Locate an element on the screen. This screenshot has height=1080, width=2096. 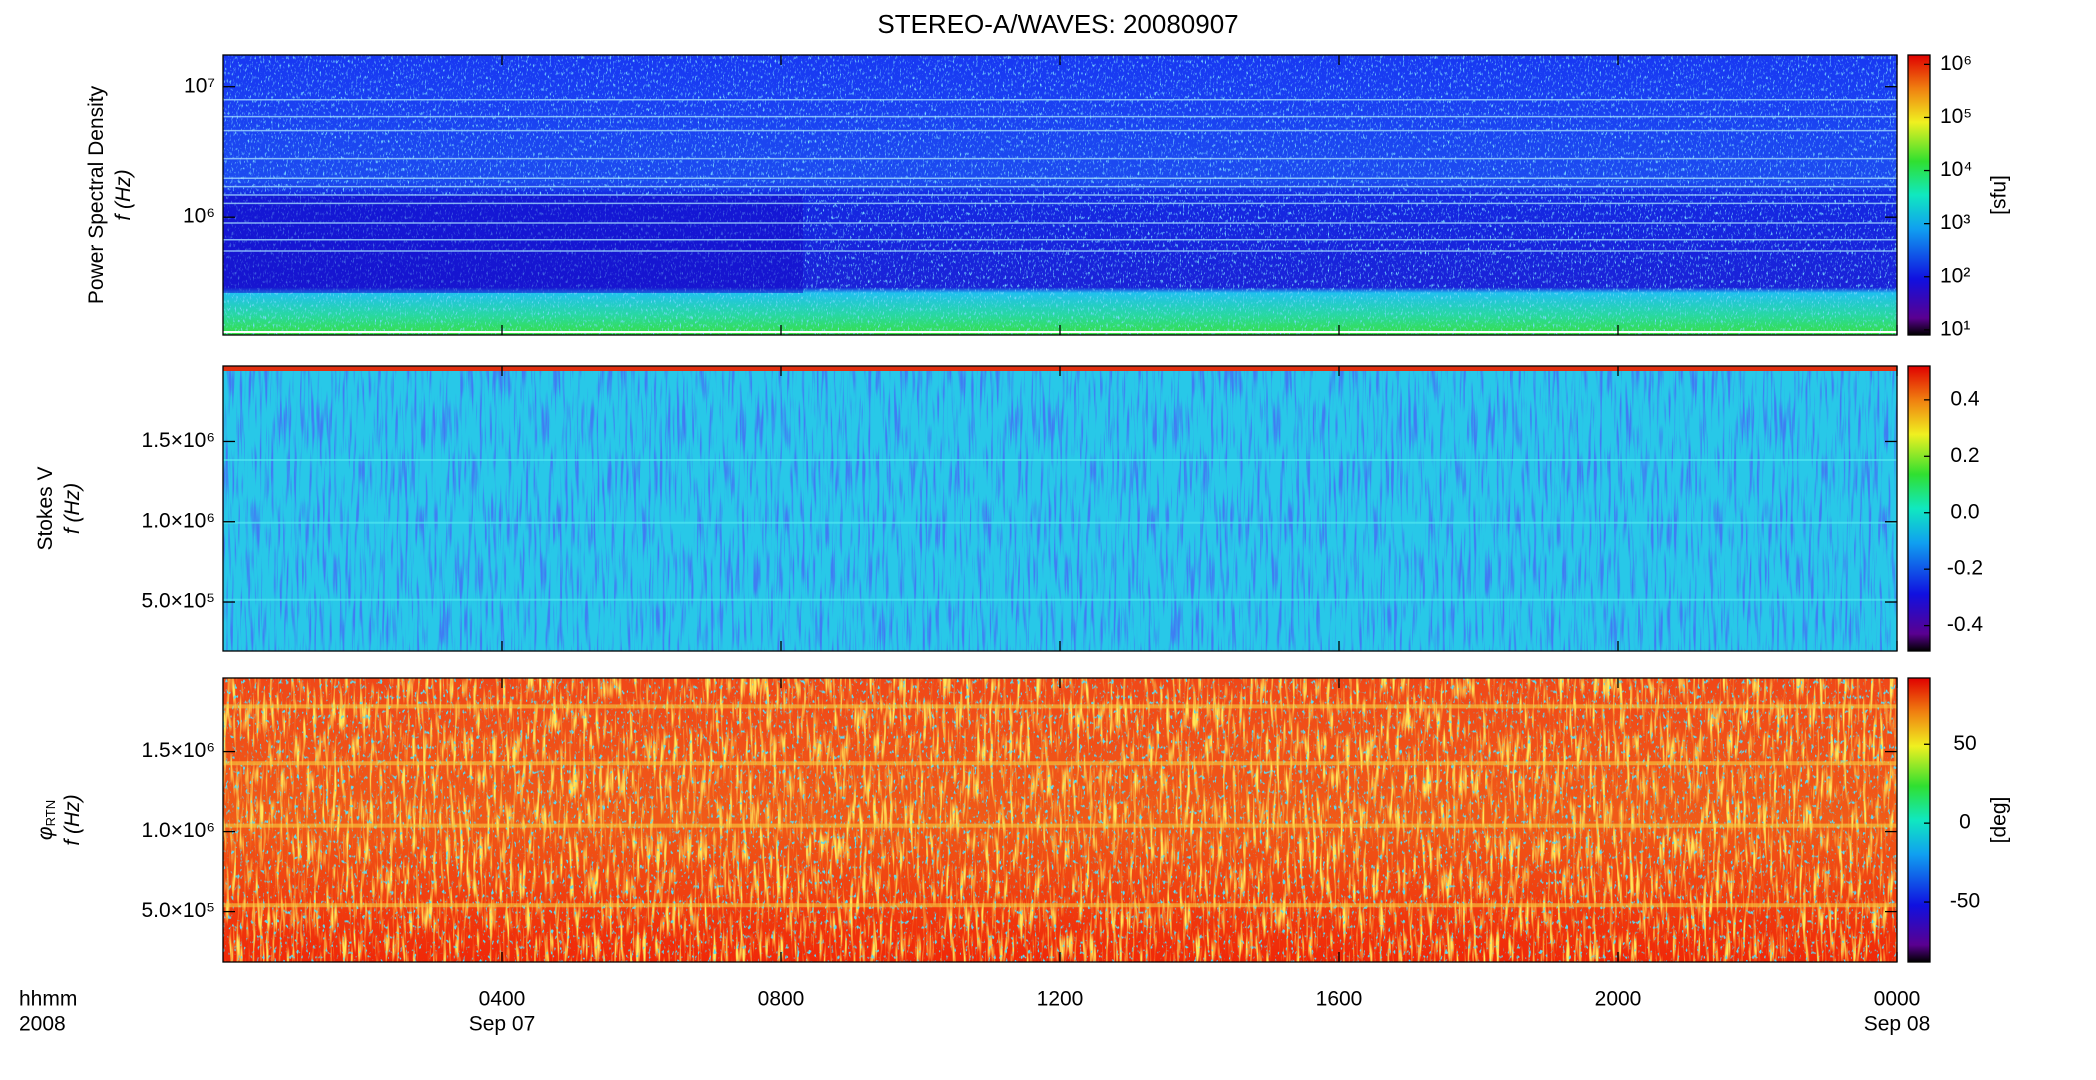
chart-title: STEREO-A/WAVES: 20080907 is located at coordinates (1057, 24).